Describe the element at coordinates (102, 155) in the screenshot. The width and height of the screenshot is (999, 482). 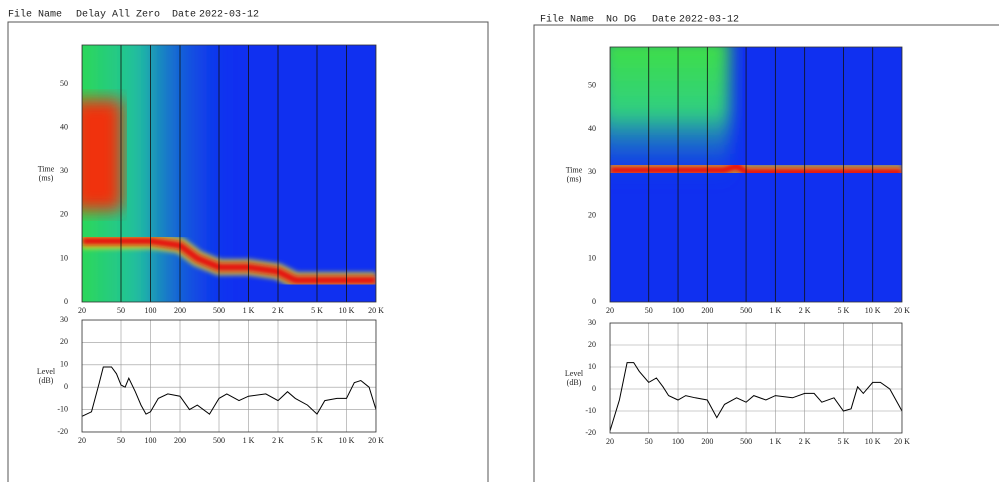
I see `energy-region` at that location.